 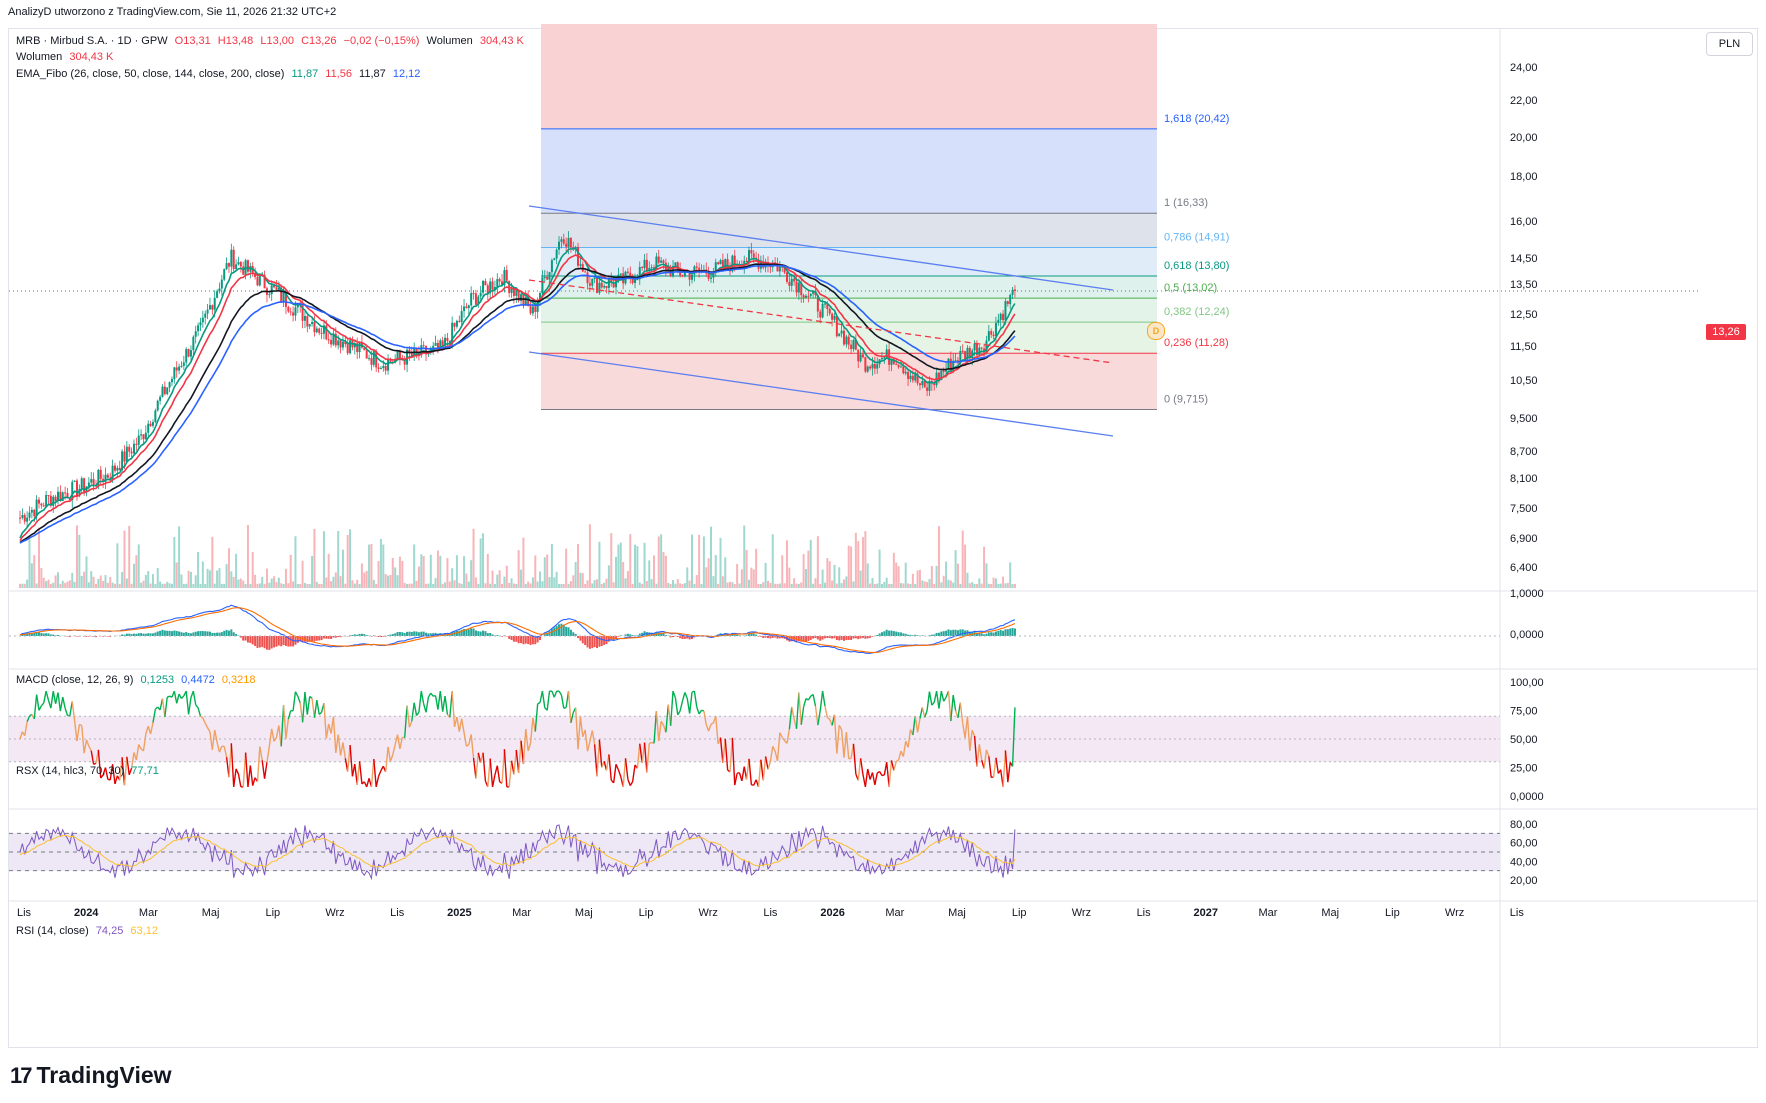 What do you see at coordinates (372, 74) in the screenshot?
I see `ema144-value: 11,87` at bounding box center [372, 74].